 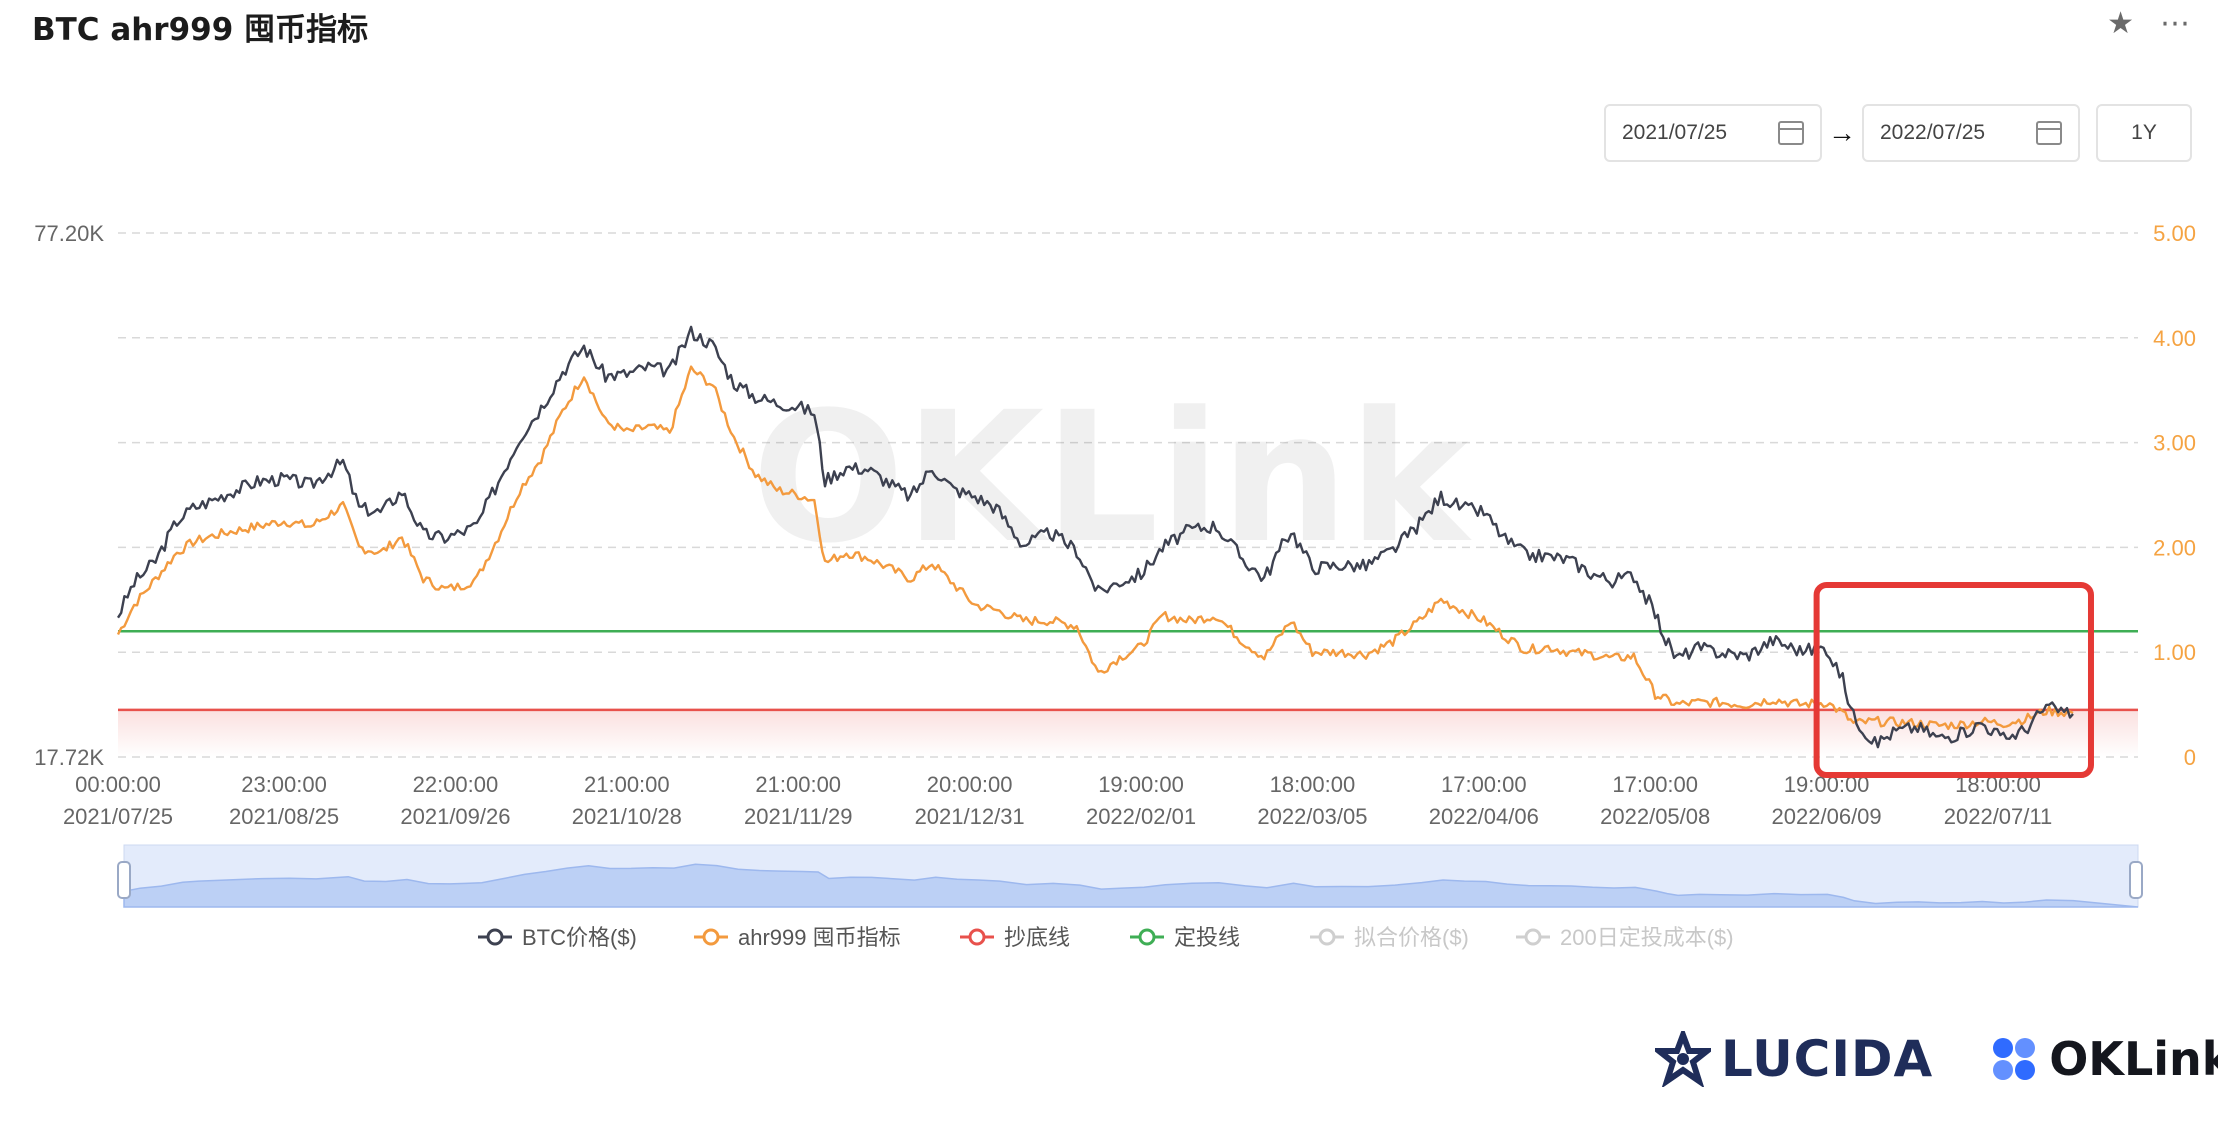 I want to click on legend-item: 抄底线, so click(x=1015, y=937).